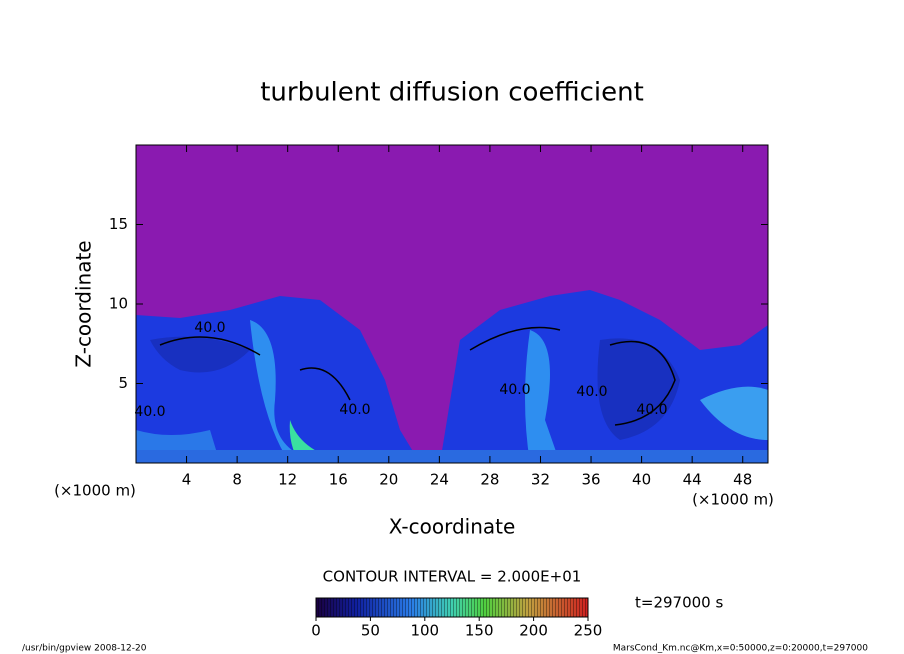 The height and width of the screenshot is (654, 904). What do you see at coordinates (452, 93) in the screenshot?
I see `chart-title: turbulent diffusion coefficient` at bounding box center [452, 93].